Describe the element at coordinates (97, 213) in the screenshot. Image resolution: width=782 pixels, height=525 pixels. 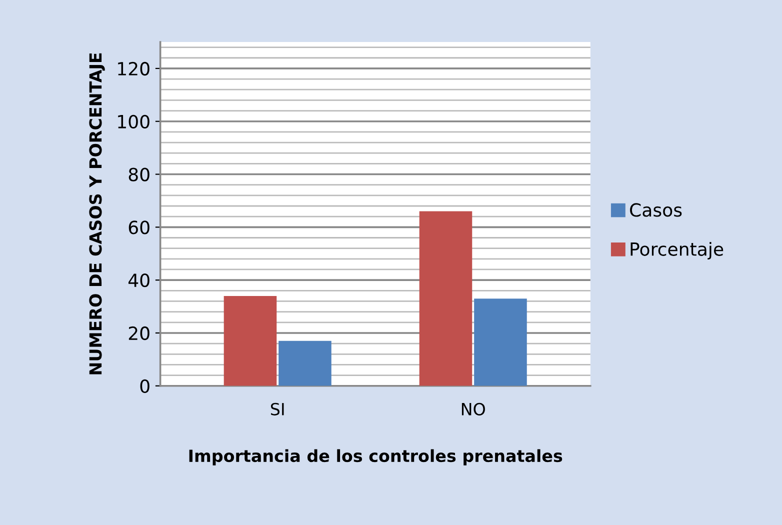
I see `y-axis-title: NUMERO DE CASOS Y PORCENTAJE` at that location.